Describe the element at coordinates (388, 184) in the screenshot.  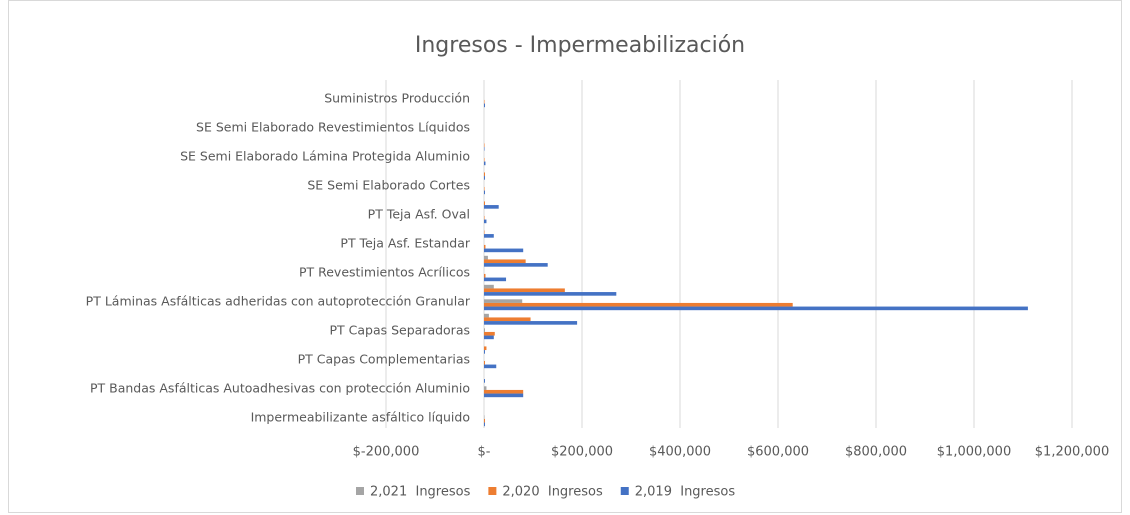
I see `y-tick-label: SE Semi Elaborado Cortes` at that location.